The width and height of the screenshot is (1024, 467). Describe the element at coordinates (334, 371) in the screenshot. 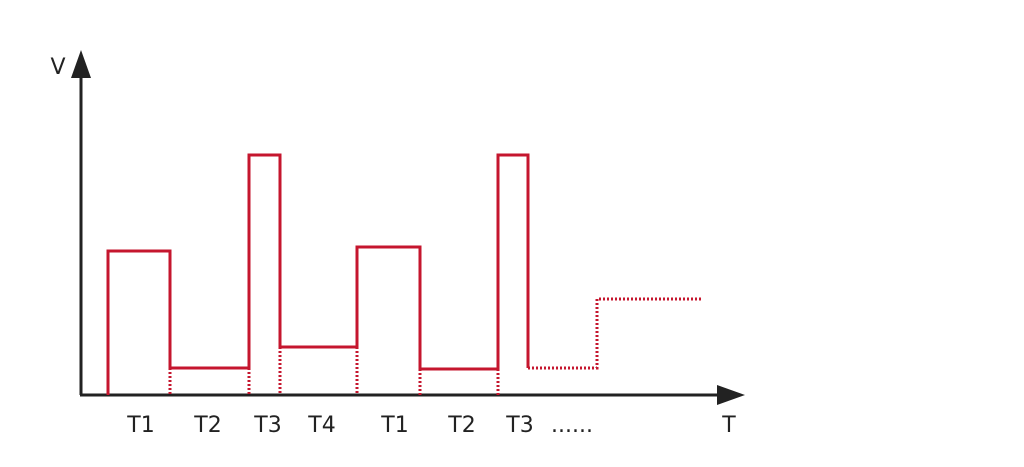

I see `segment-dividers` at that location.